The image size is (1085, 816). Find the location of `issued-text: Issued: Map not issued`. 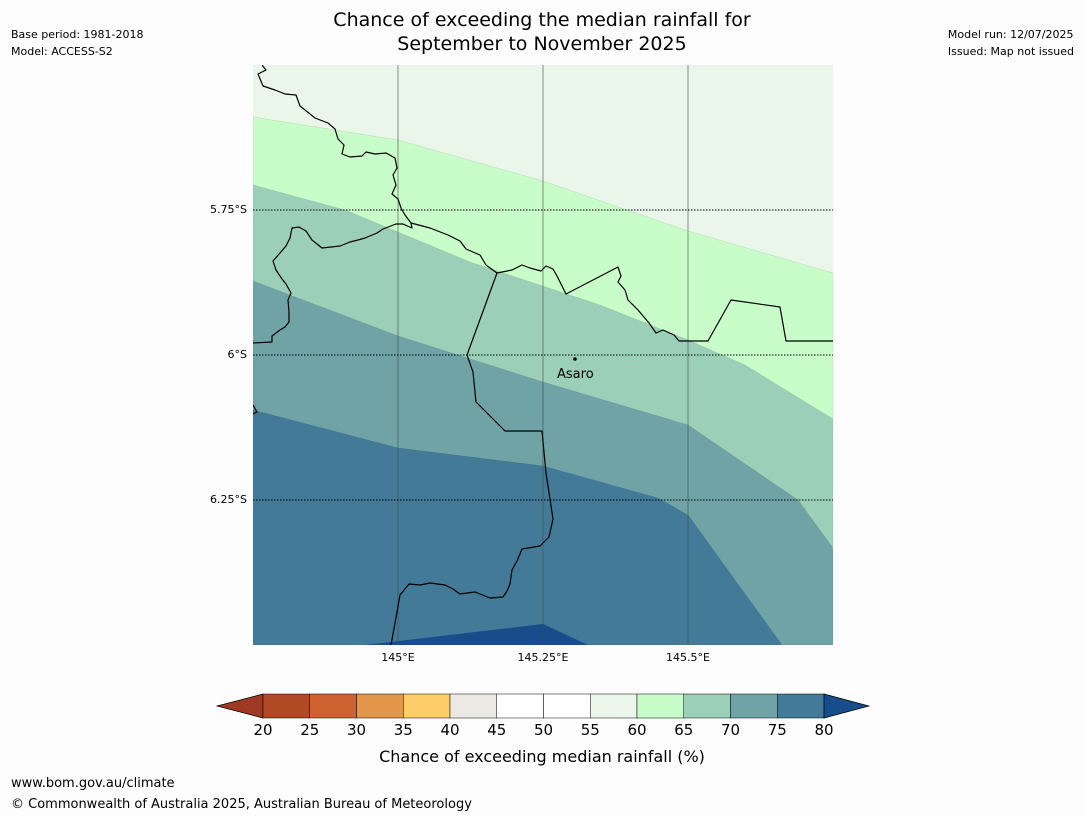

issued-text: Issued: Map not issued is located at coordinates (1010, 51).